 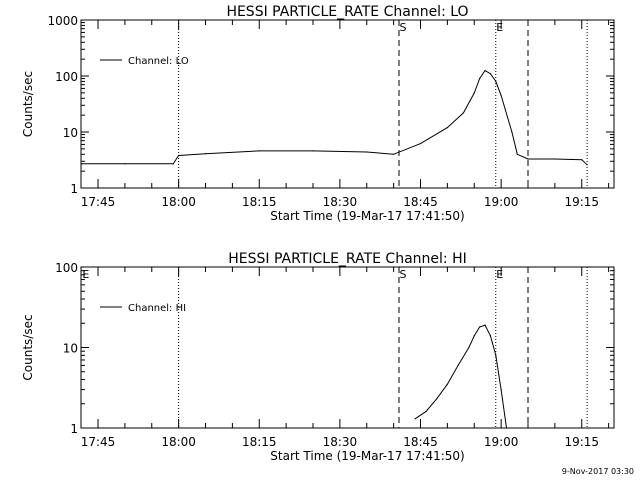 What do you see at coordinates (157, 308) in the screenshot?
I see `legend-label: Channel: HI` at bounding box center [157, 308].